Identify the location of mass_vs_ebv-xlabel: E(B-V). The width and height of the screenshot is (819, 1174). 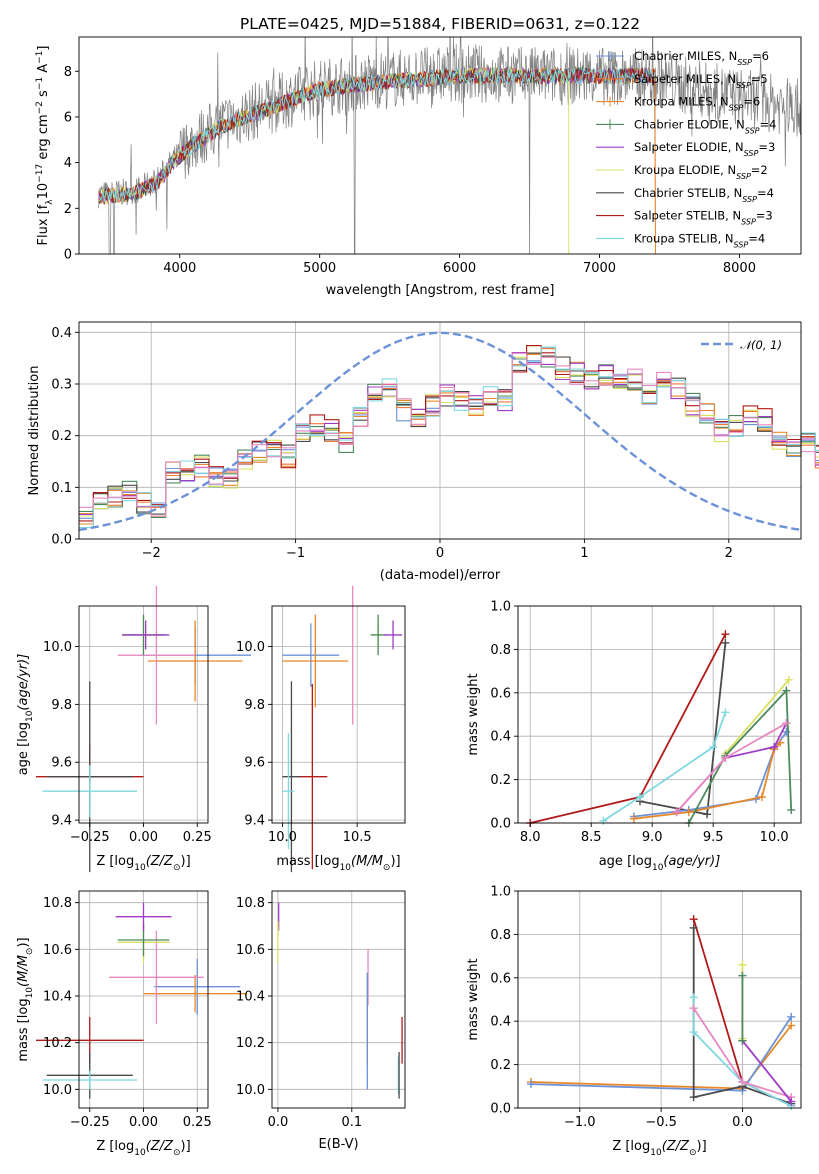
(338, 1144).